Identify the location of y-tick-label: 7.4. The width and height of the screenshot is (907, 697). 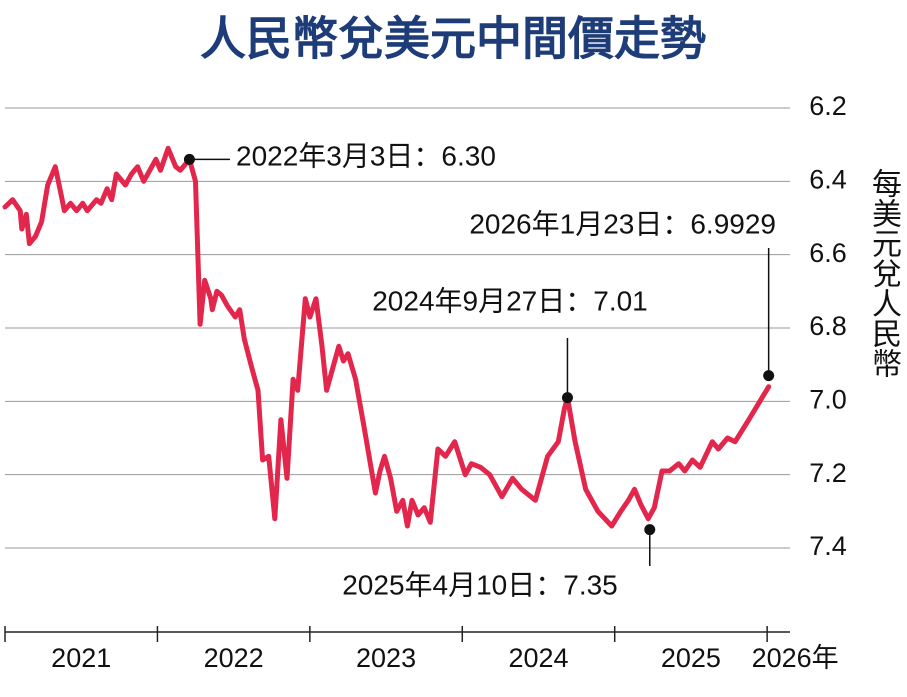
(828, 546).